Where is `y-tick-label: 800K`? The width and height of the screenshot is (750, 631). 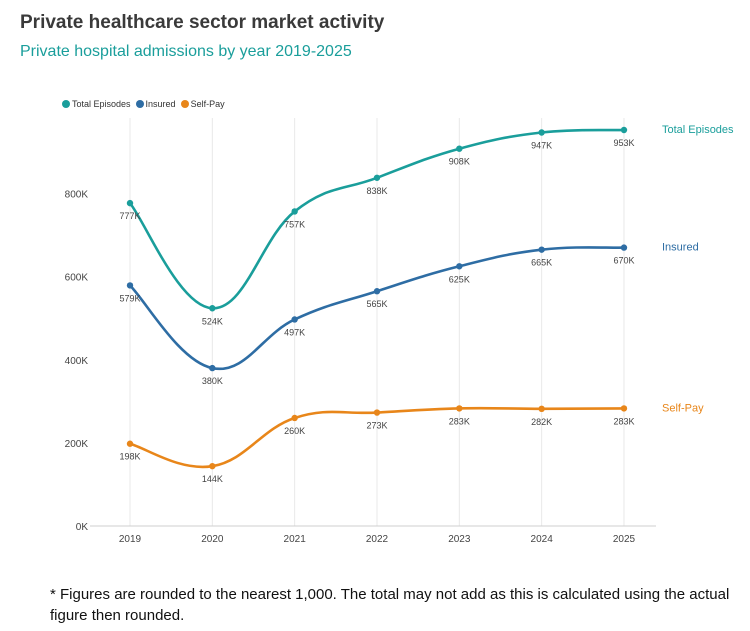 y-tick-label: 800K is located at coordinates (77, 195).